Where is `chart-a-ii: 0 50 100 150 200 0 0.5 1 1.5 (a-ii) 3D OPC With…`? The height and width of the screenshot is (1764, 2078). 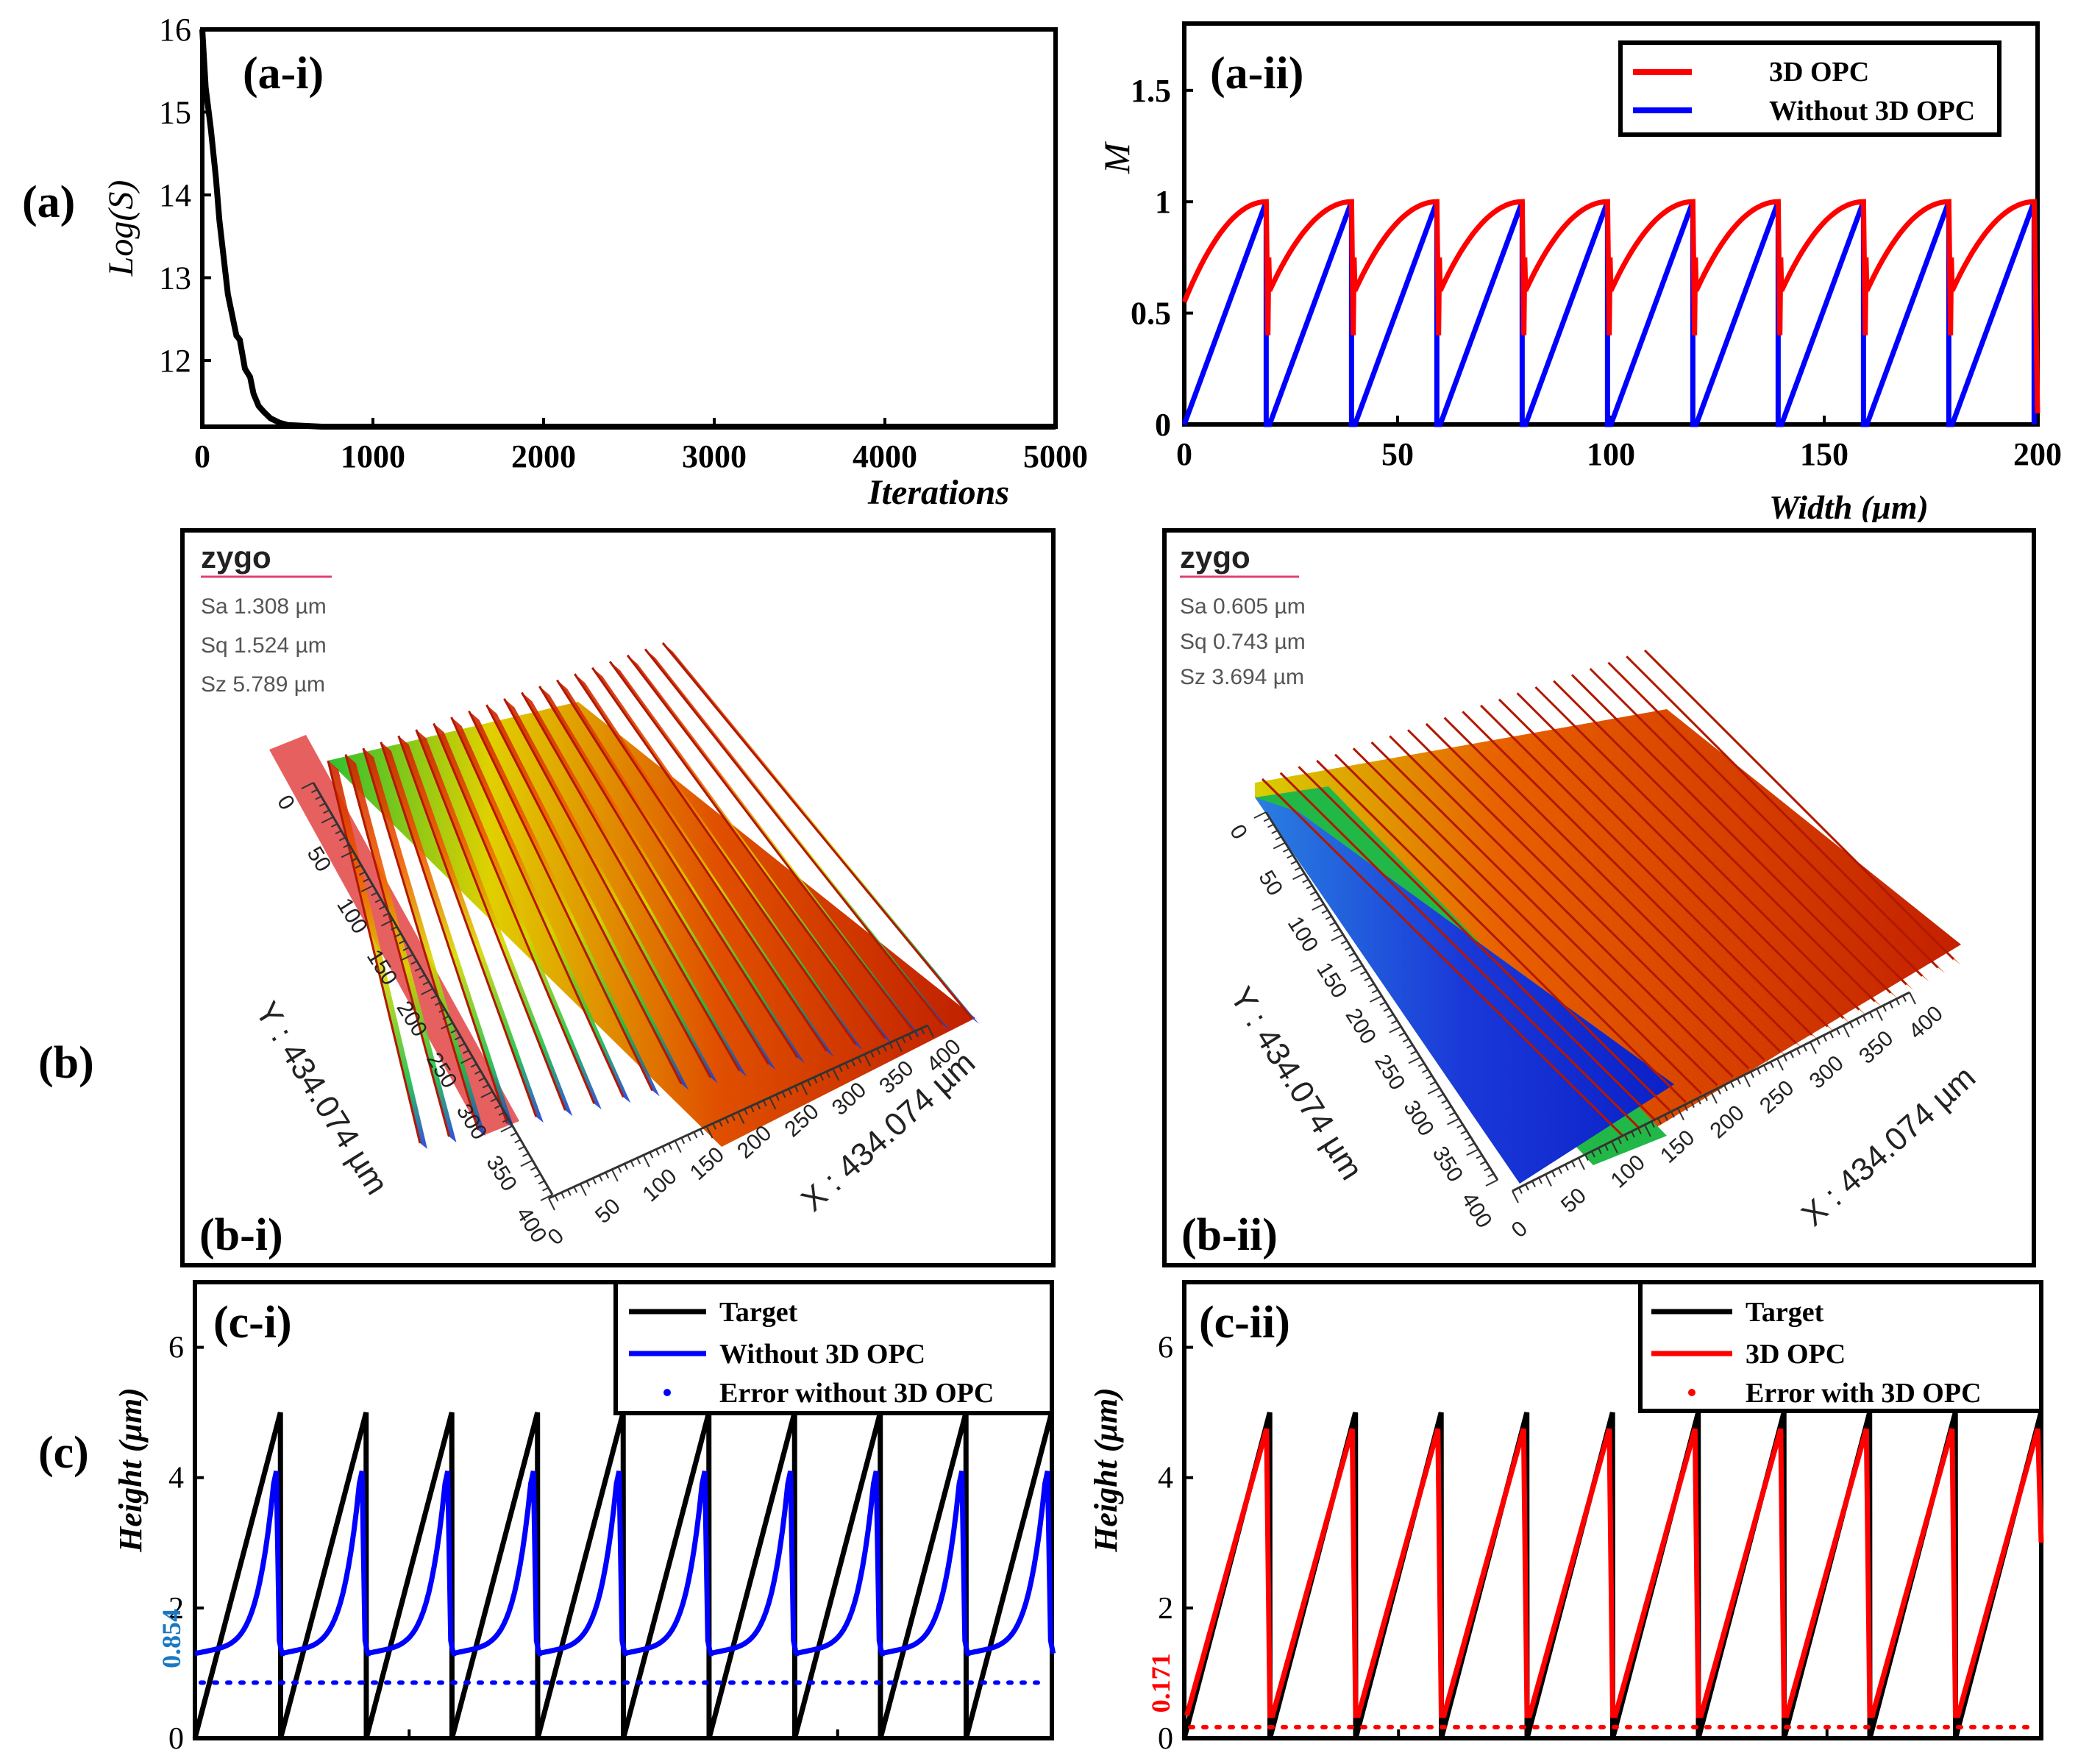 chart-a-ii: 0 50 100 150 200 0 0.5 1 1.5 (a-ii) 3D OPC With… is located at coordinates (1579, 271).